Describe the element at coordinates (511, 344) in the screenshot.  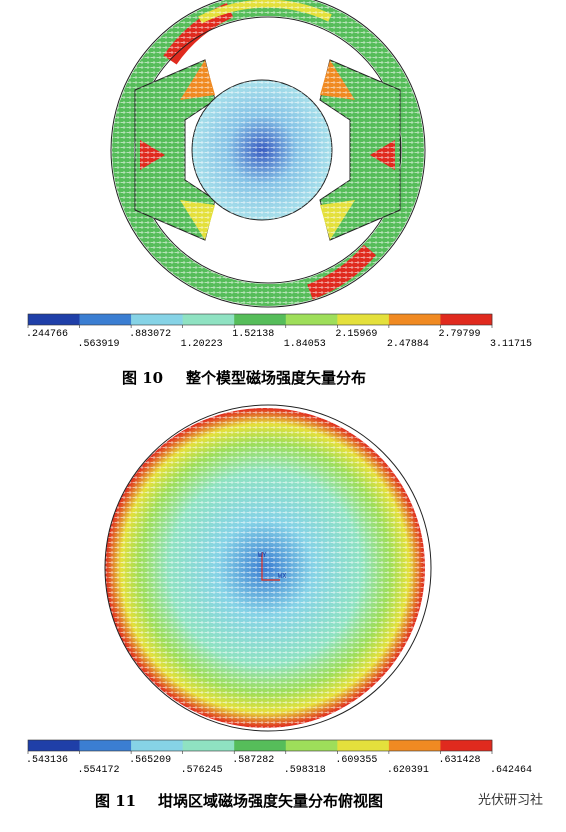
I see `colorbar-label: 3.11715` at that location.